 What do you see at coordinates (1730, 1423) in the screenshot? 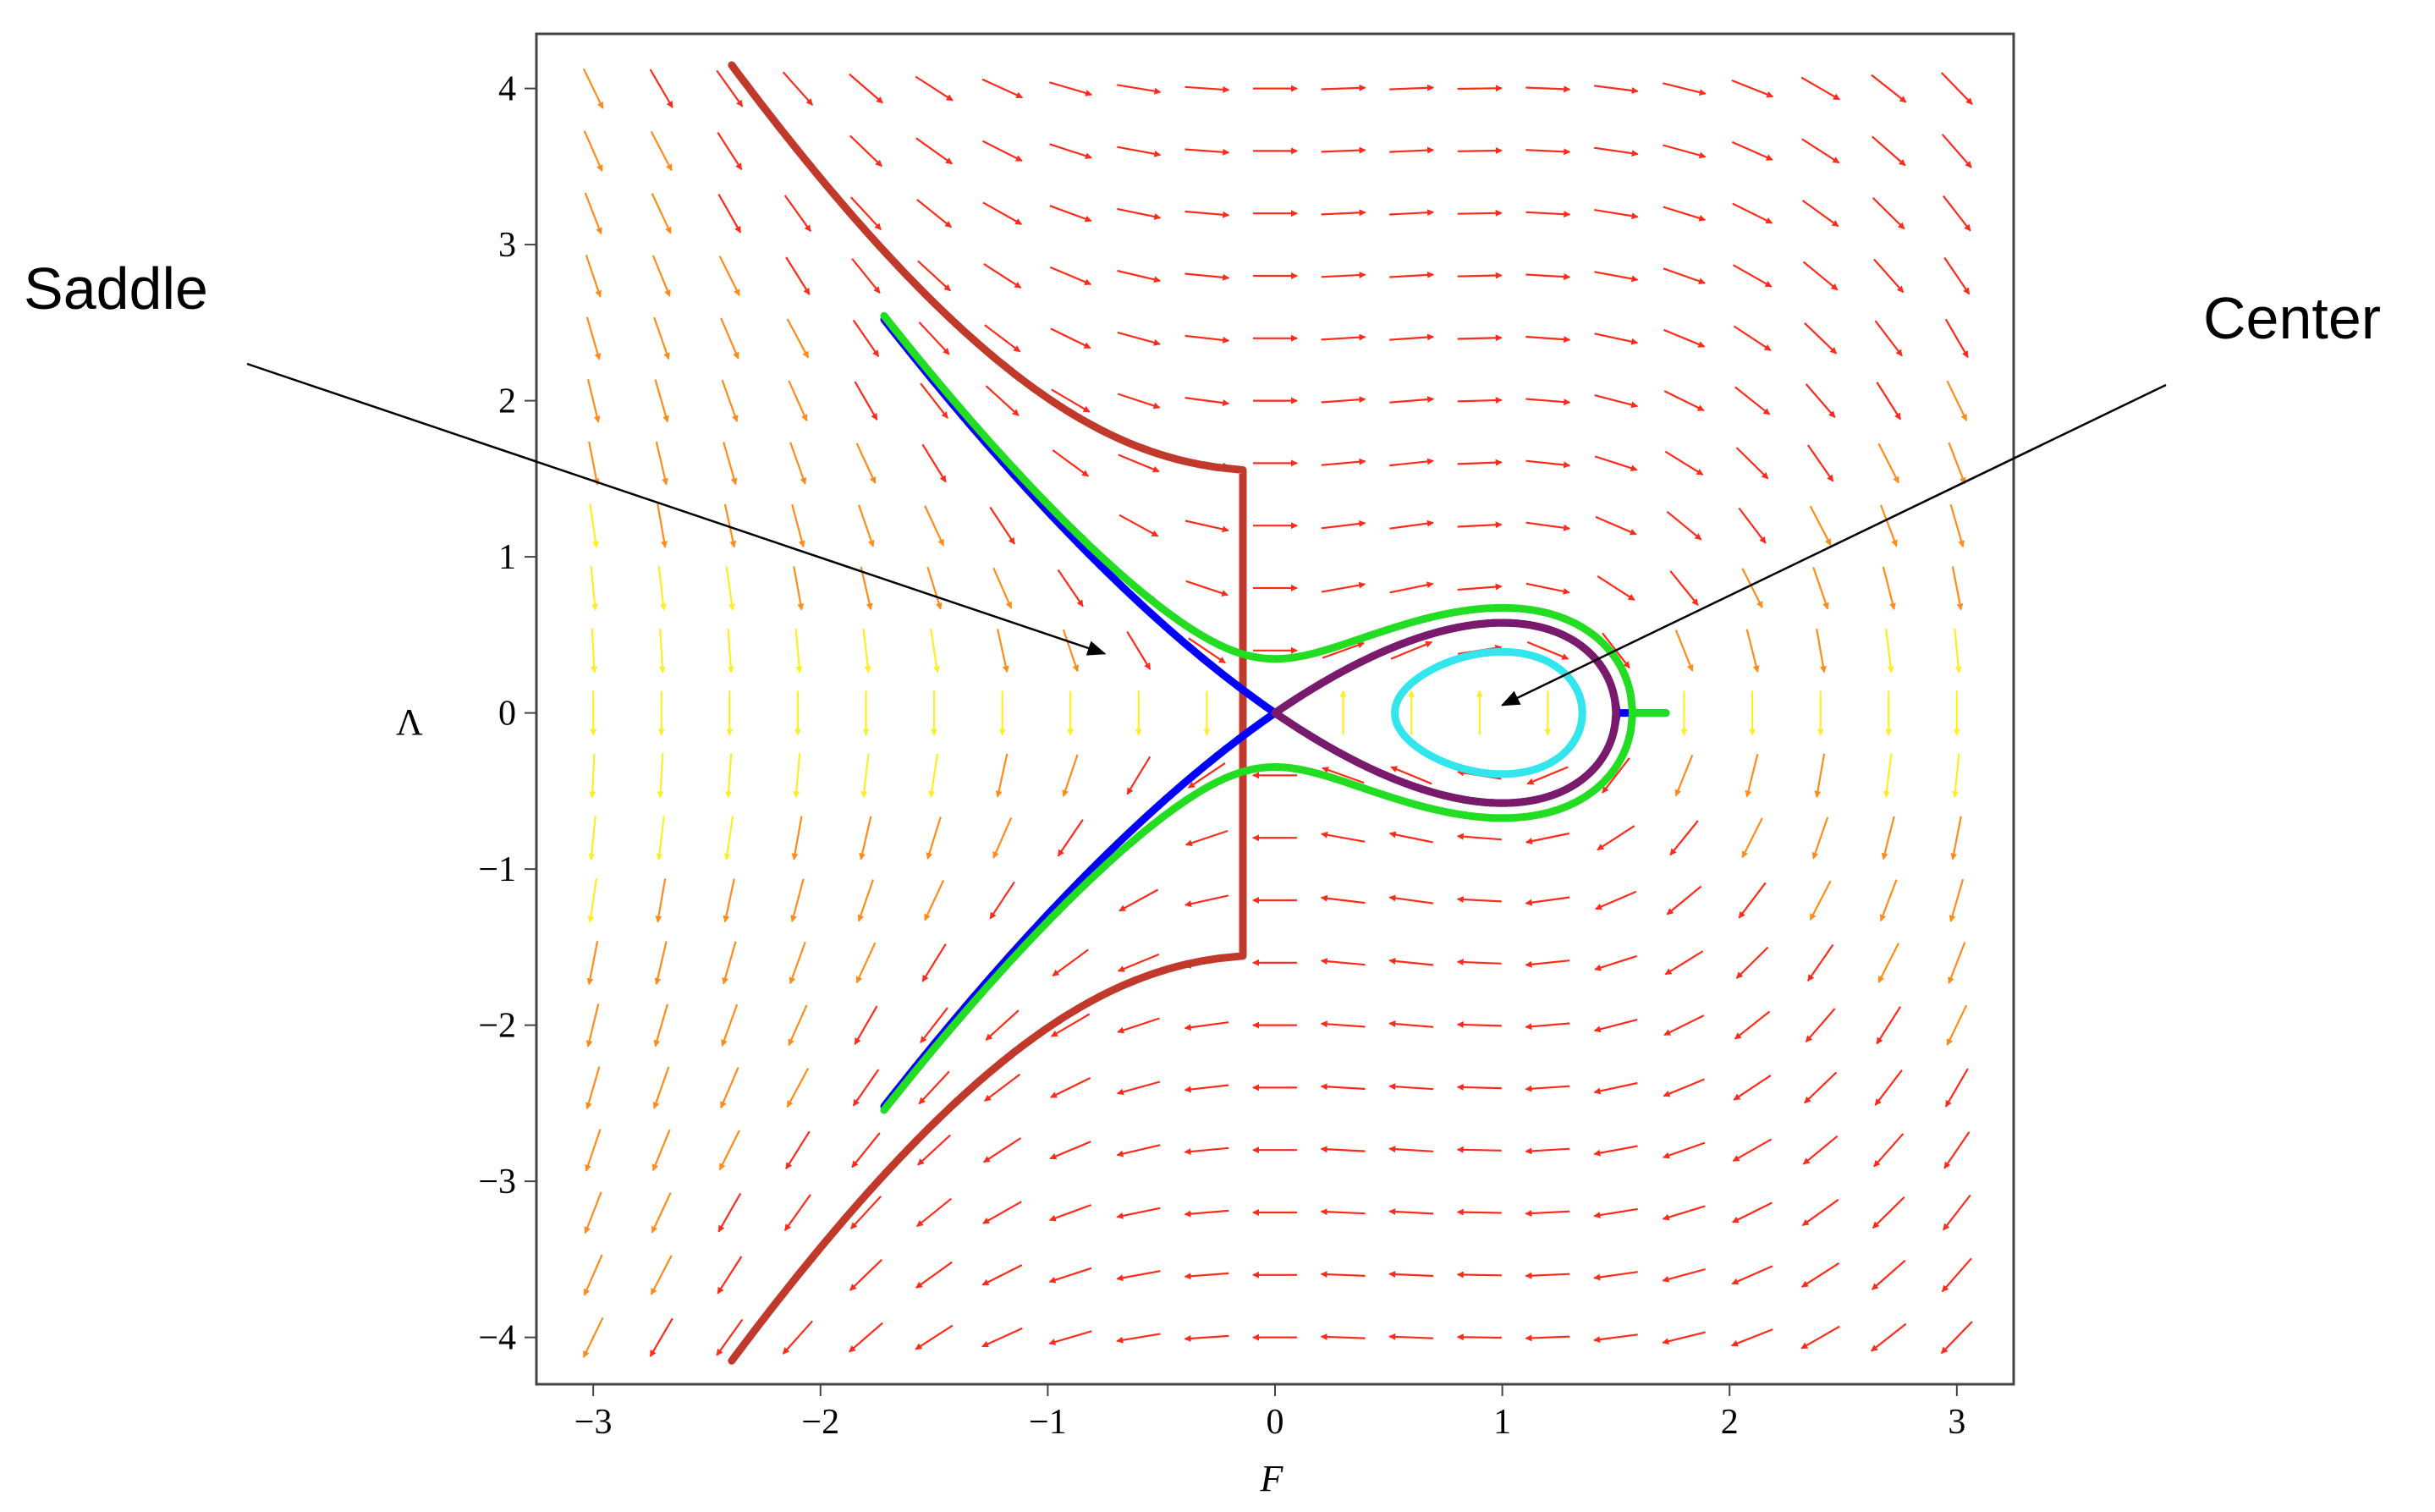
I see `x-tick-label: 2` at bounding box center [1730, 1423].